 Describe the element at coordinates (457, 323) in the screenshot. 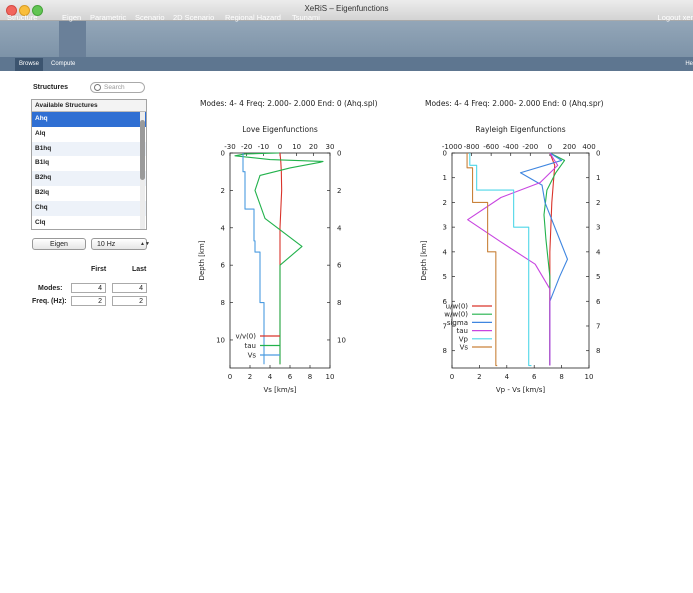

I see `legend-label: sigma` at that location.